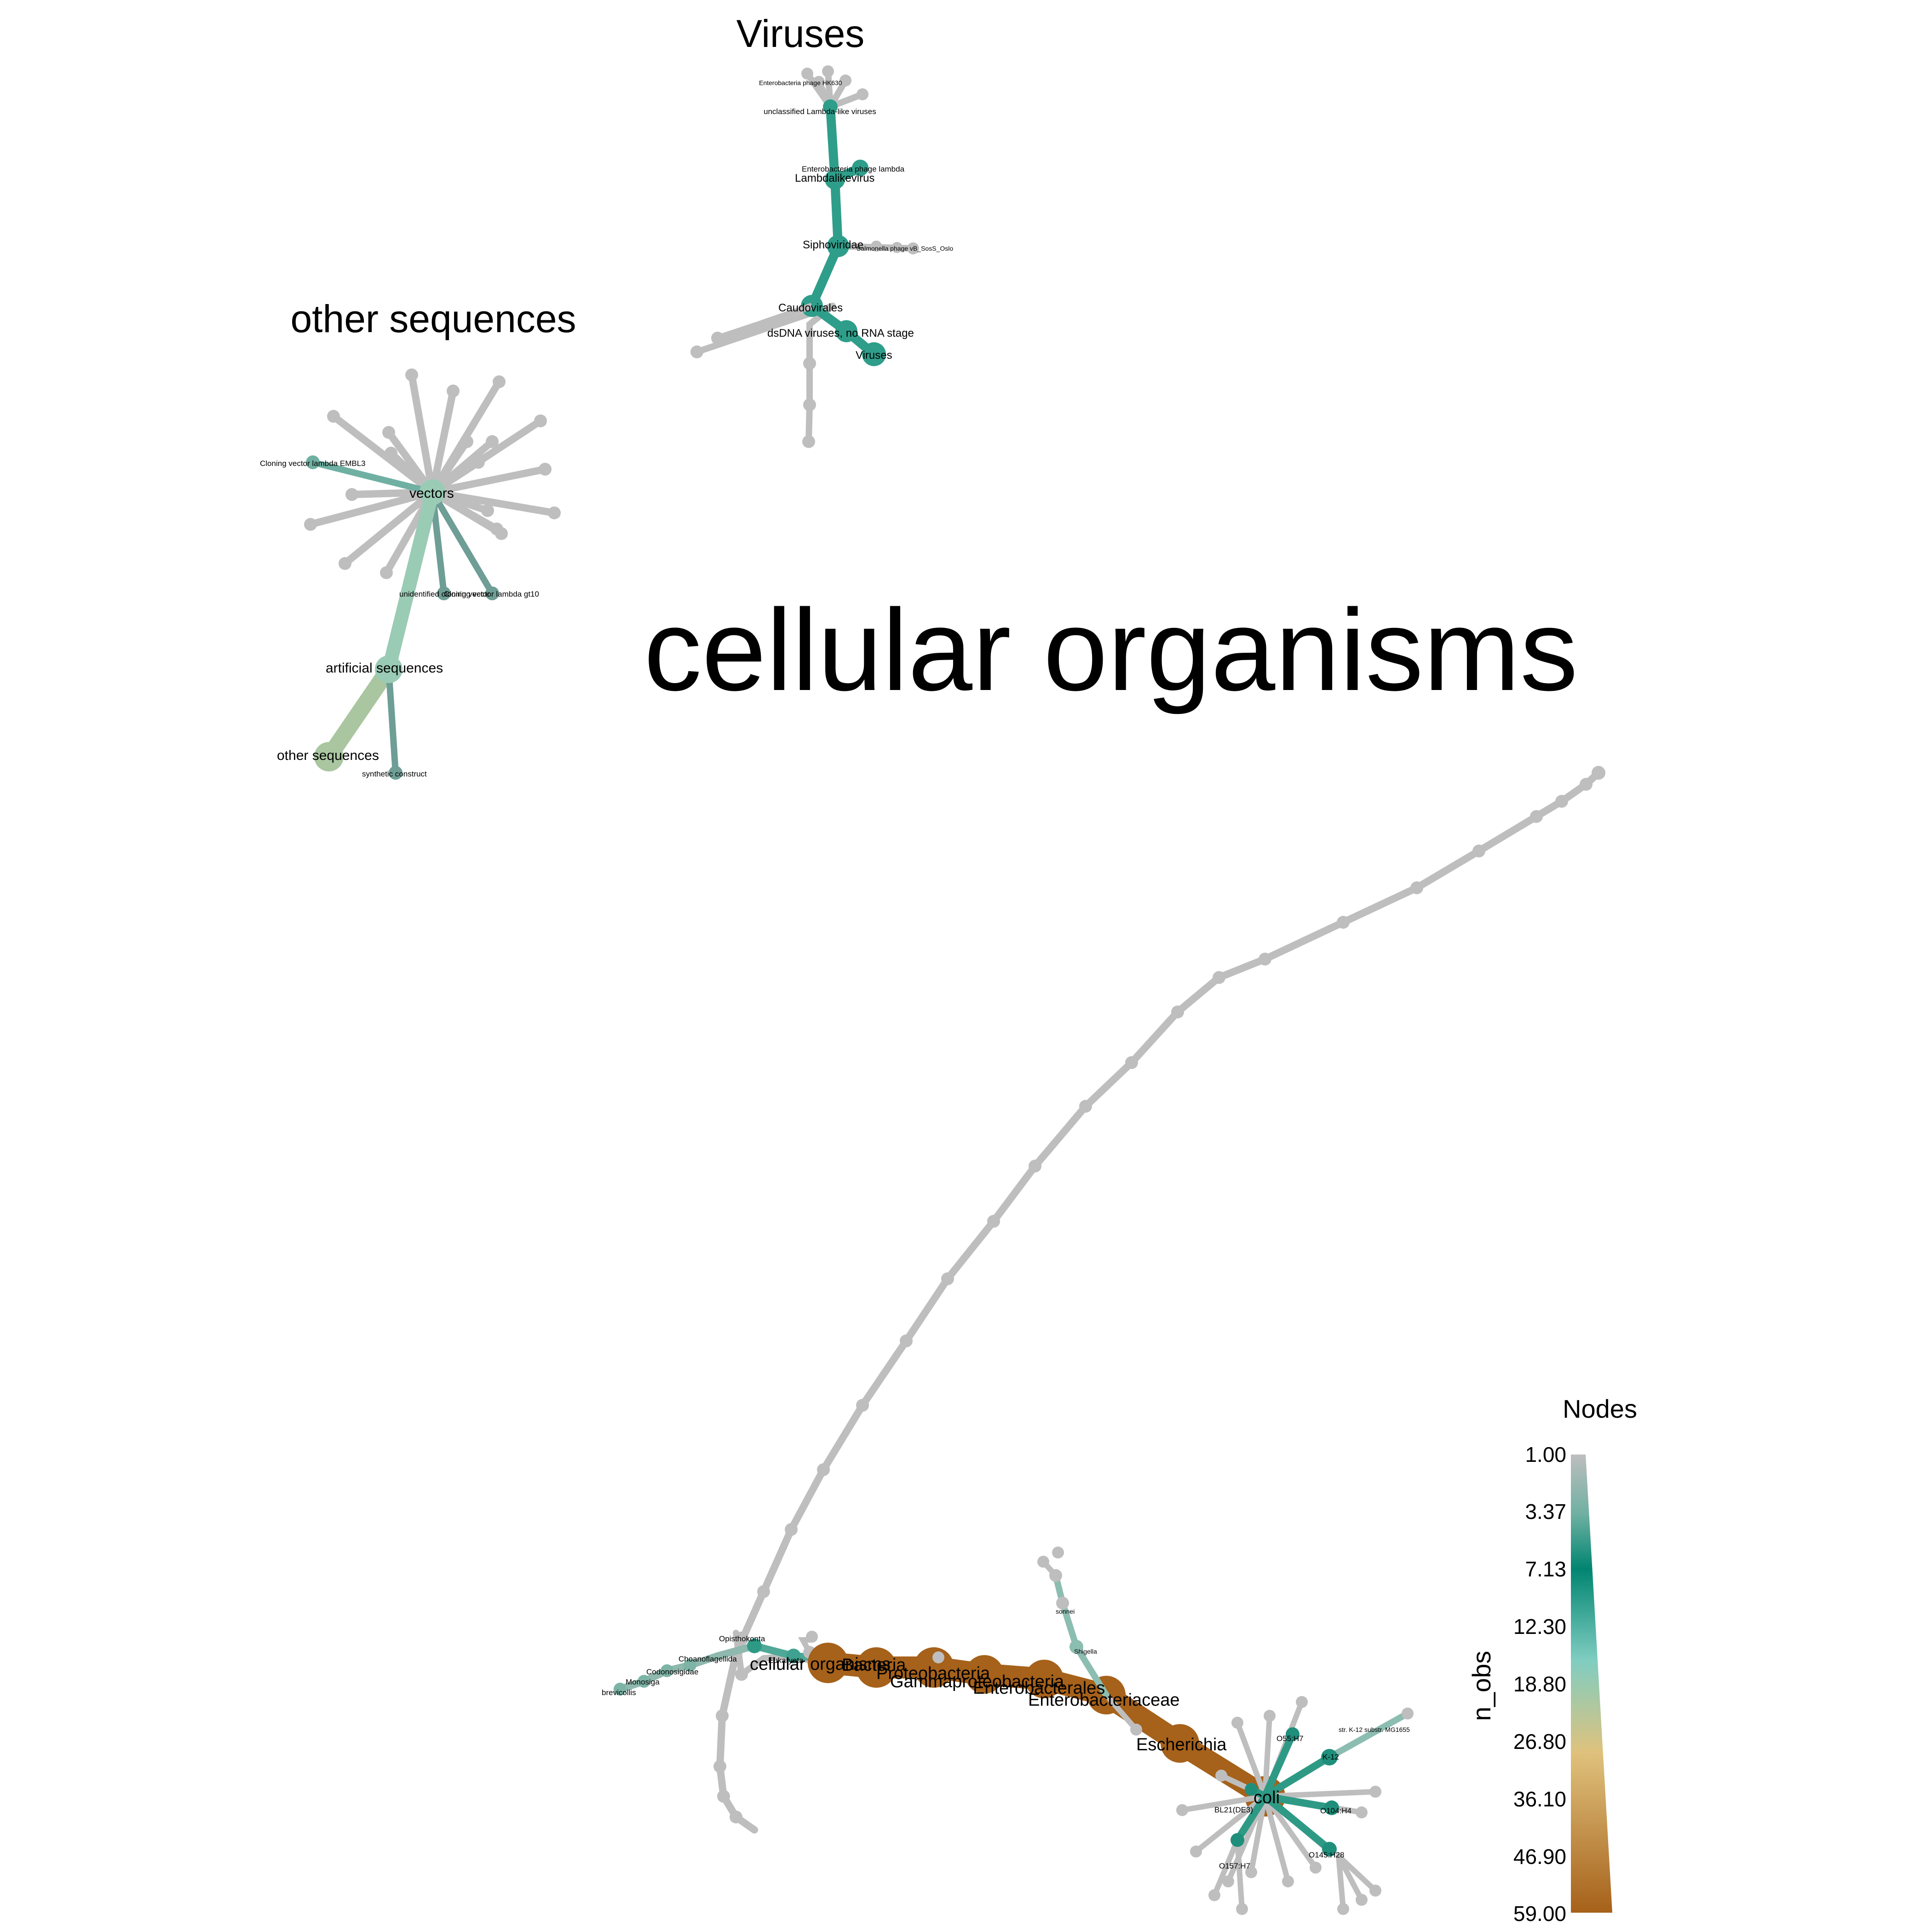 The width and height of the screenshot is (1932, 1932). Describe the element at coordinates (820, 111) in the screenshot. I see `label-unclassified-lambda: unclassified Lambda-like viruses` at that location.